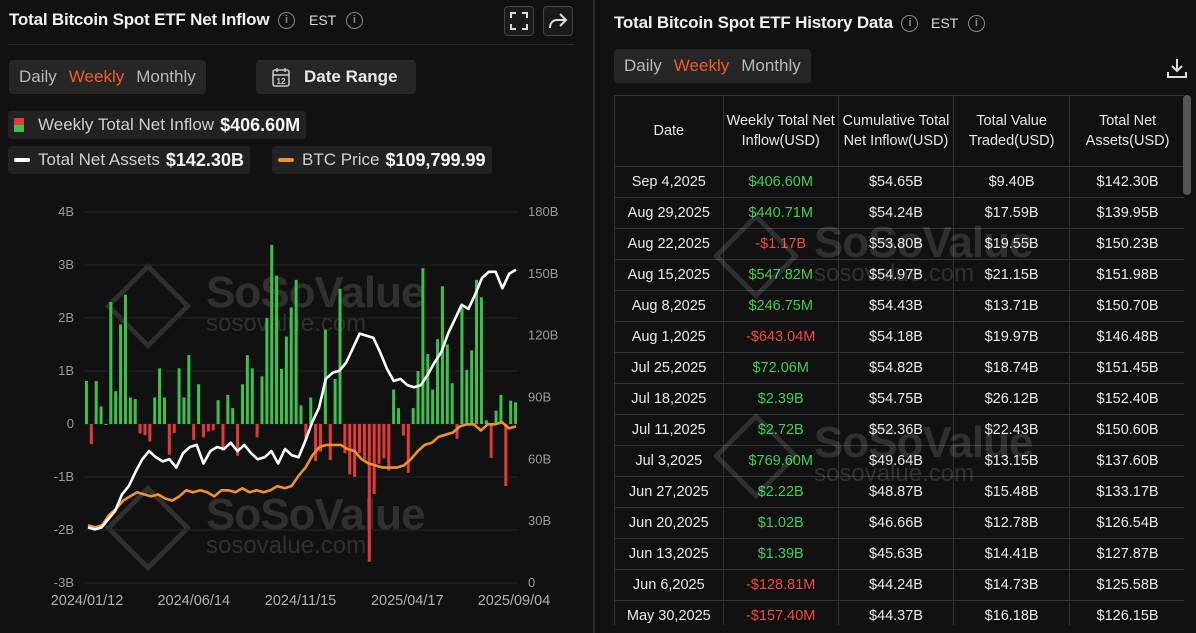 The height and width of the screenshot is (633, 1196). What do you see at coordinates (1126, 131) in the screenshot?
I see `col-net-assets: Total Net Assets(USD)` at bounding box center [1126, 131].